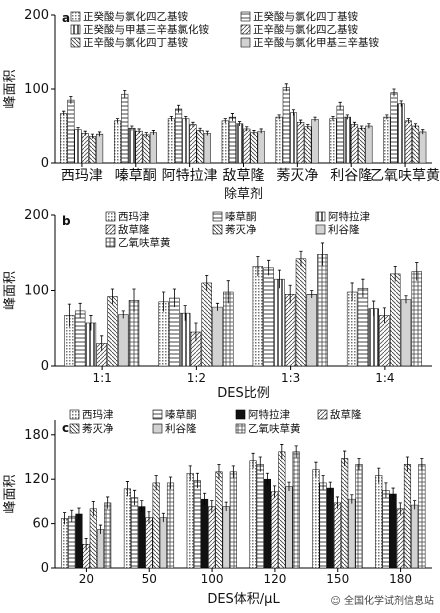  I want to click on legend-label: 正辛酸与氯化四乙基铵, so click(305, 29).